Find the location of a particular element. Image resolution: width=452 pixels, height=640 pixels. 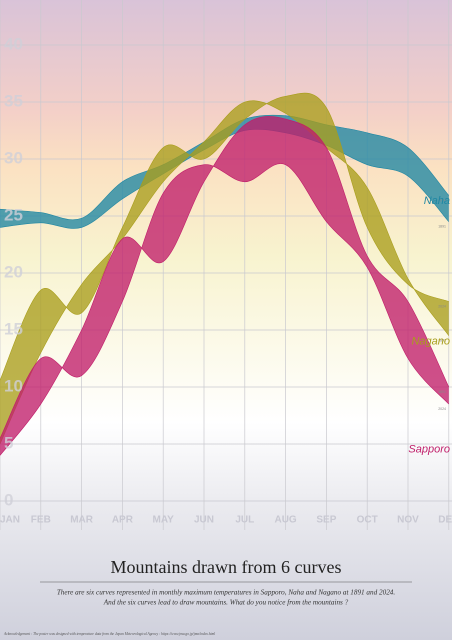

y-tick-label: 0 is located at coordinates (8, 499).